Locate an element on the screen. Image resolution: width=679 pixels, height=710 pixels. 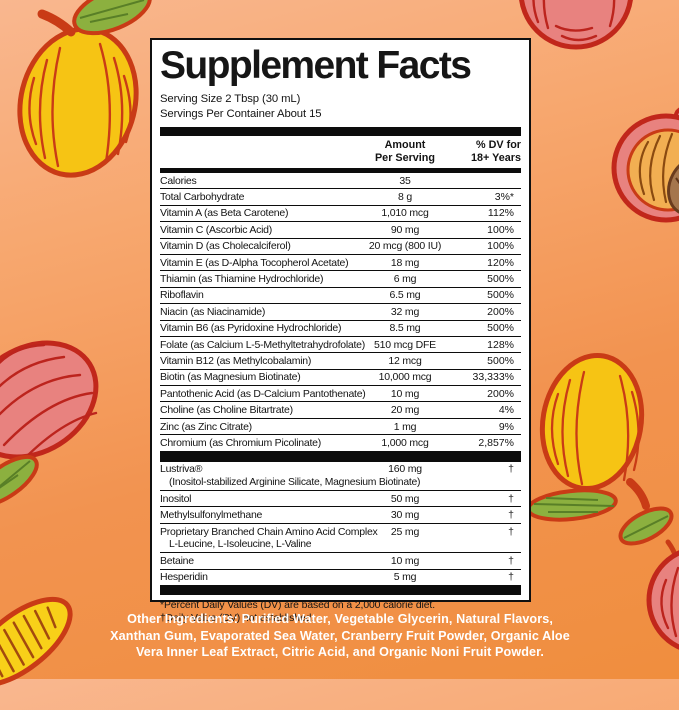
peach-left-illustration is located at coordinates (49, 424).